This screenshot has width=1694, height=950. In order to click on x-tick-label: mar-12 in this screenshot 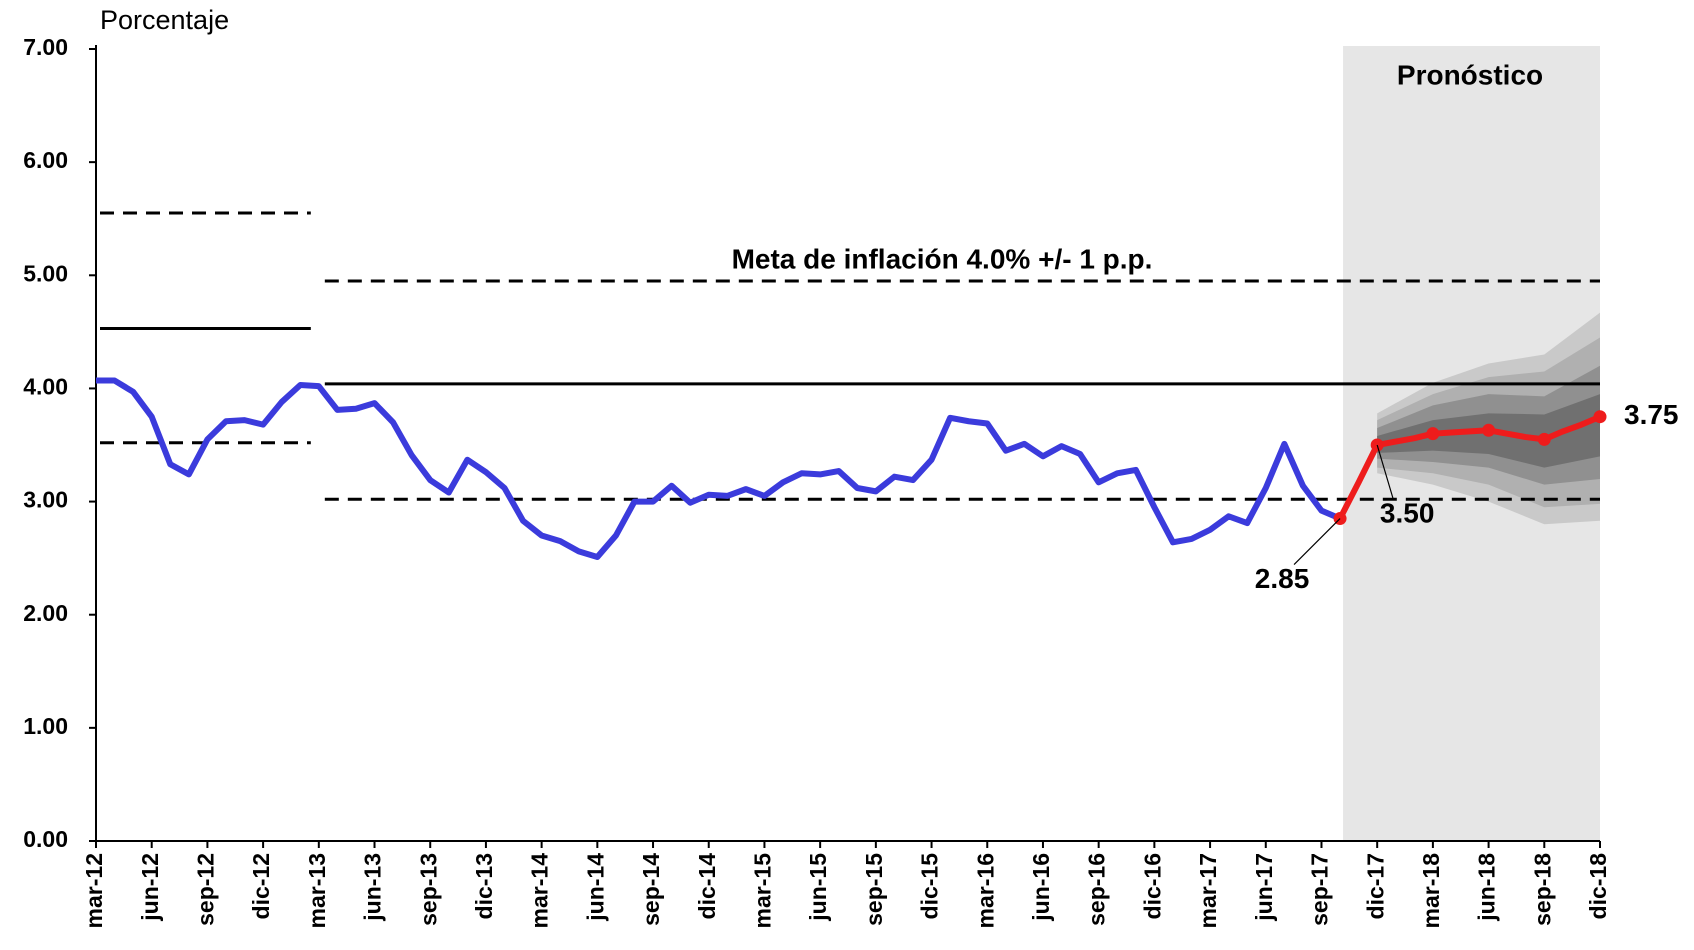, I will do `click(94, 890)`.